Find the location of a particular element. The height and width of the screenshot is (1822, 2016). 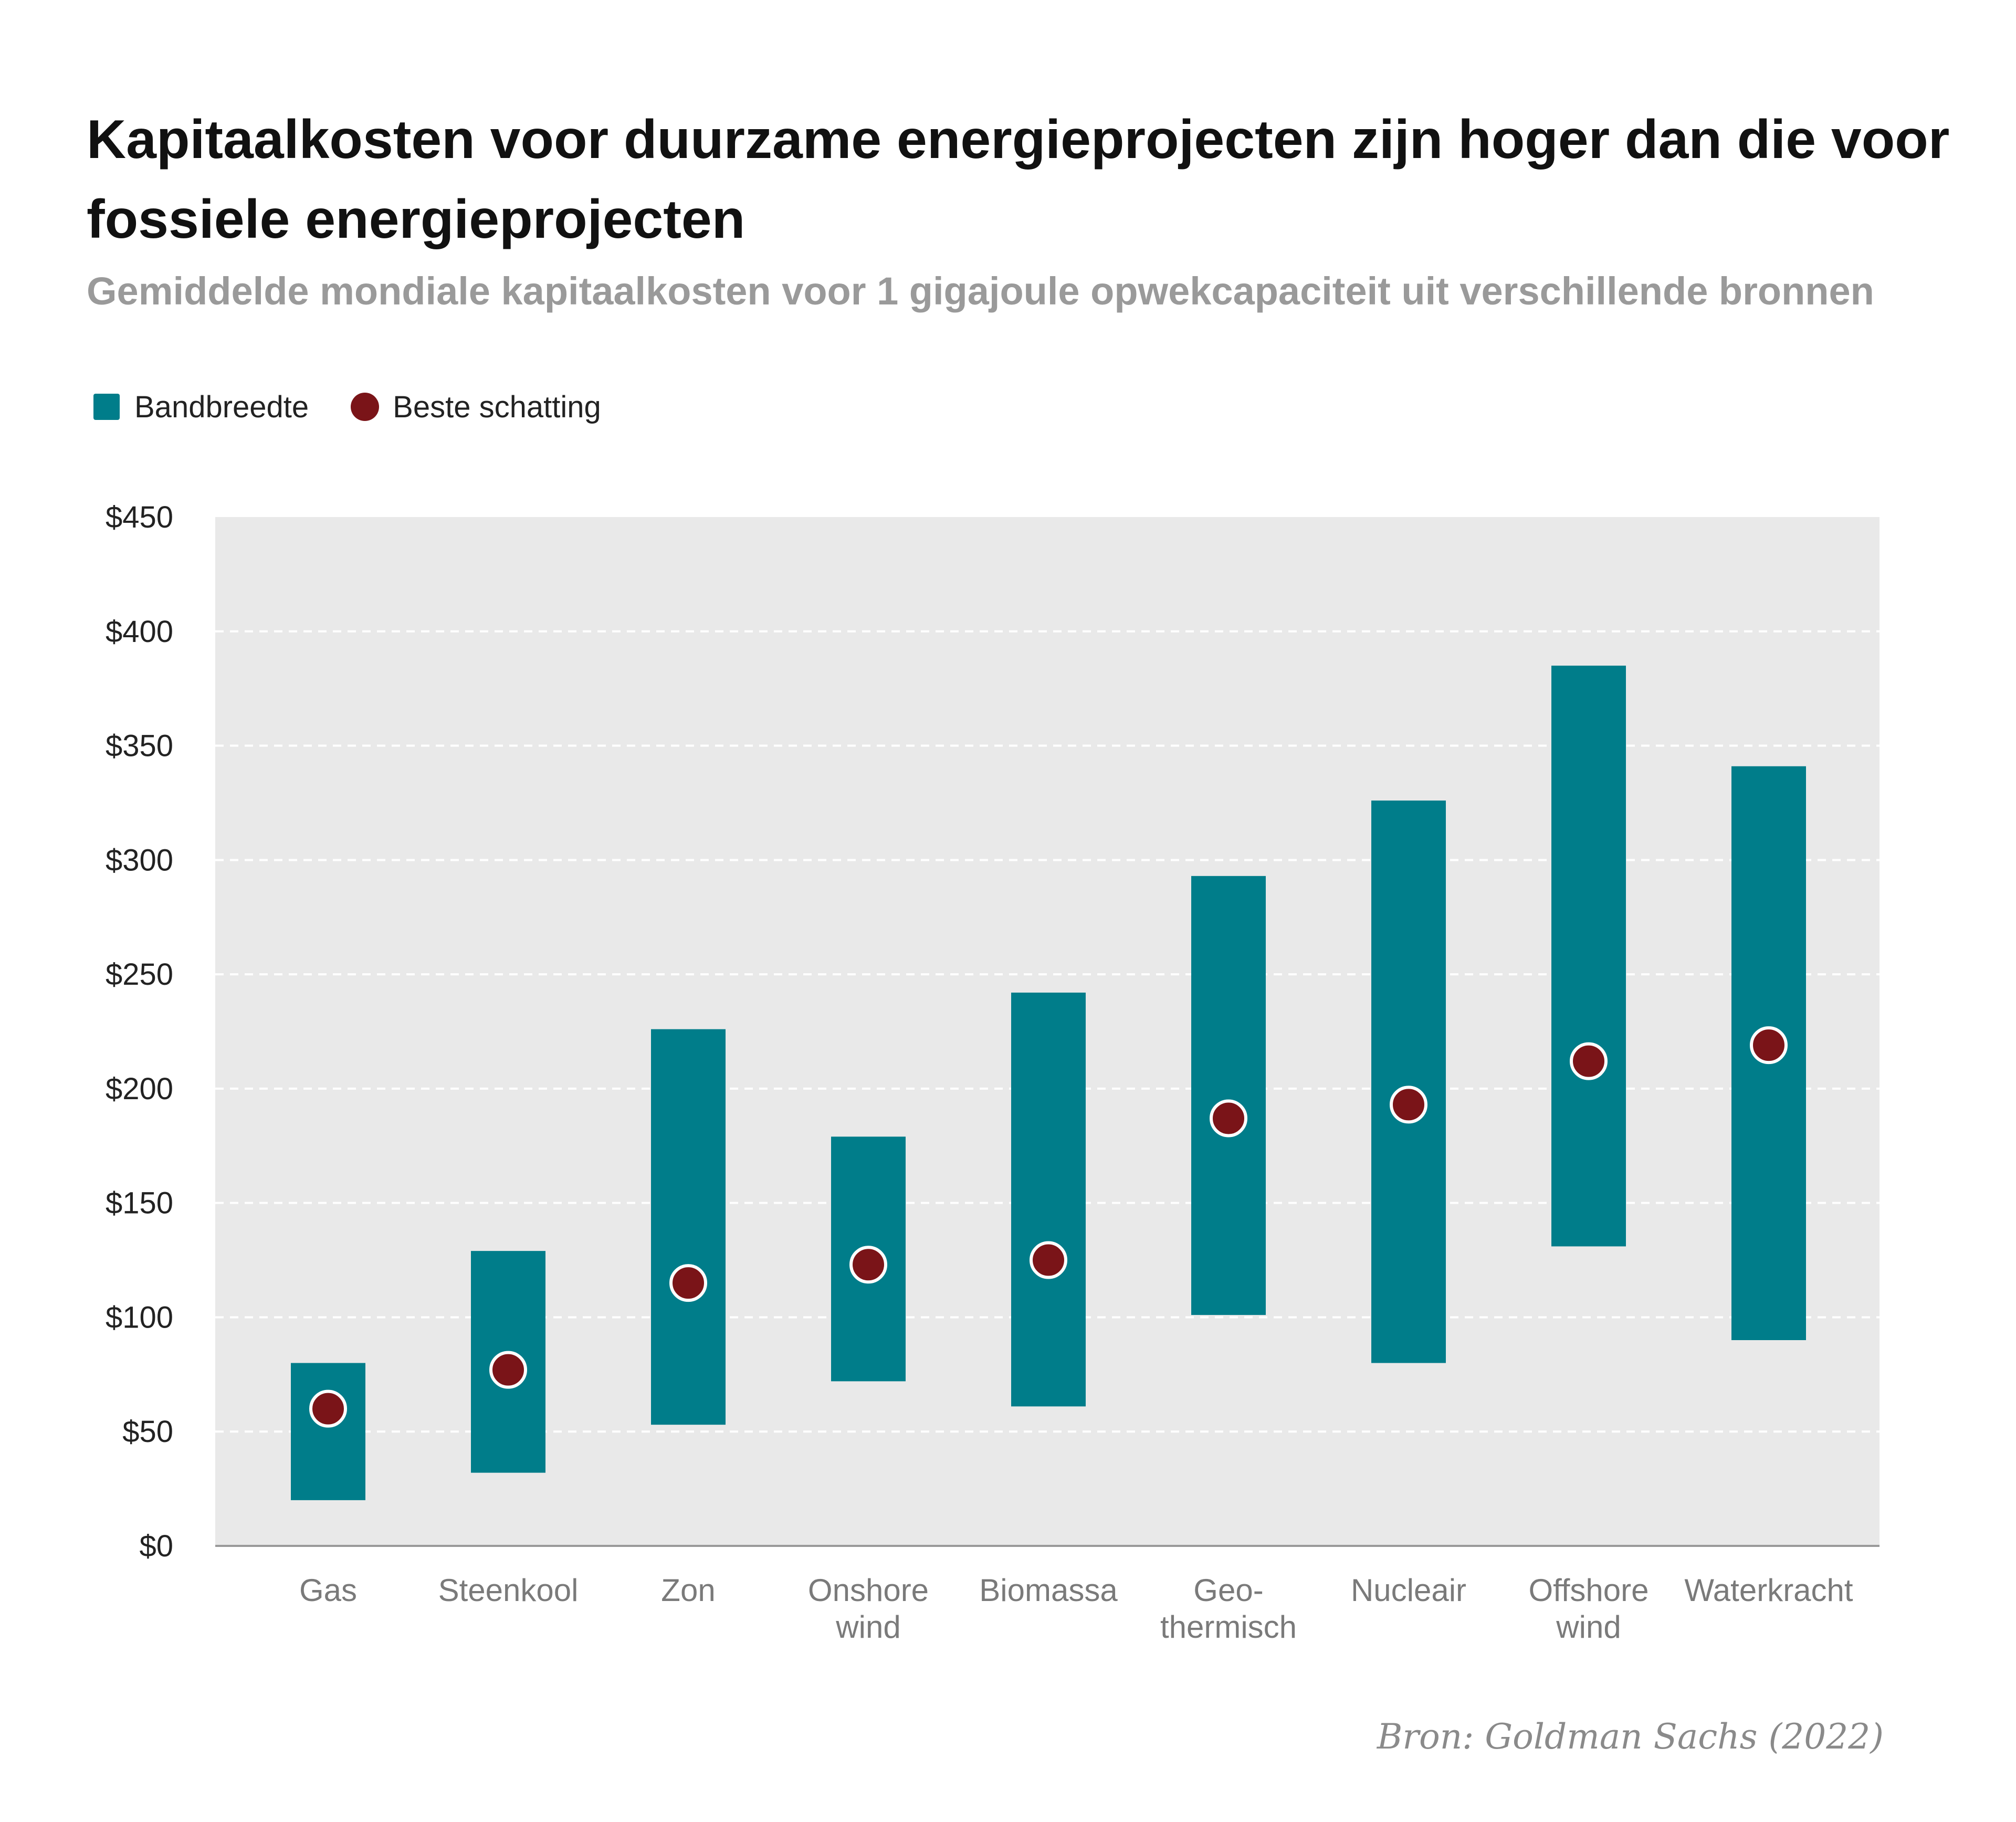

x-tick-label-line: Gas is located at coordinates (328, 1590).